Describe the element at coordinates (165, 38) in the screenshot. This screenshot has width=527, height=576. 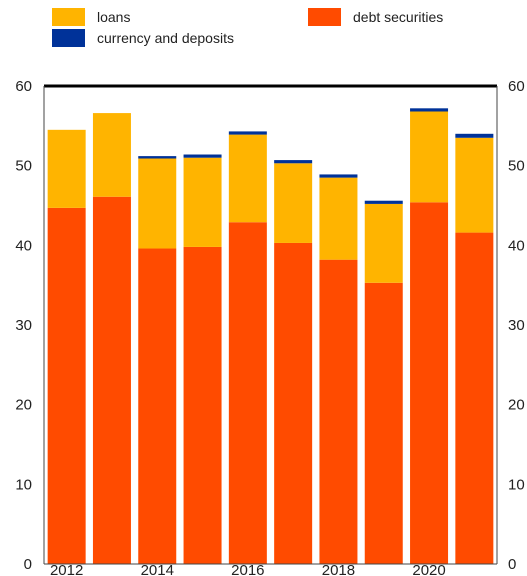
I see `legend-label-currency-and-deposits: currency and deposits` at that location.